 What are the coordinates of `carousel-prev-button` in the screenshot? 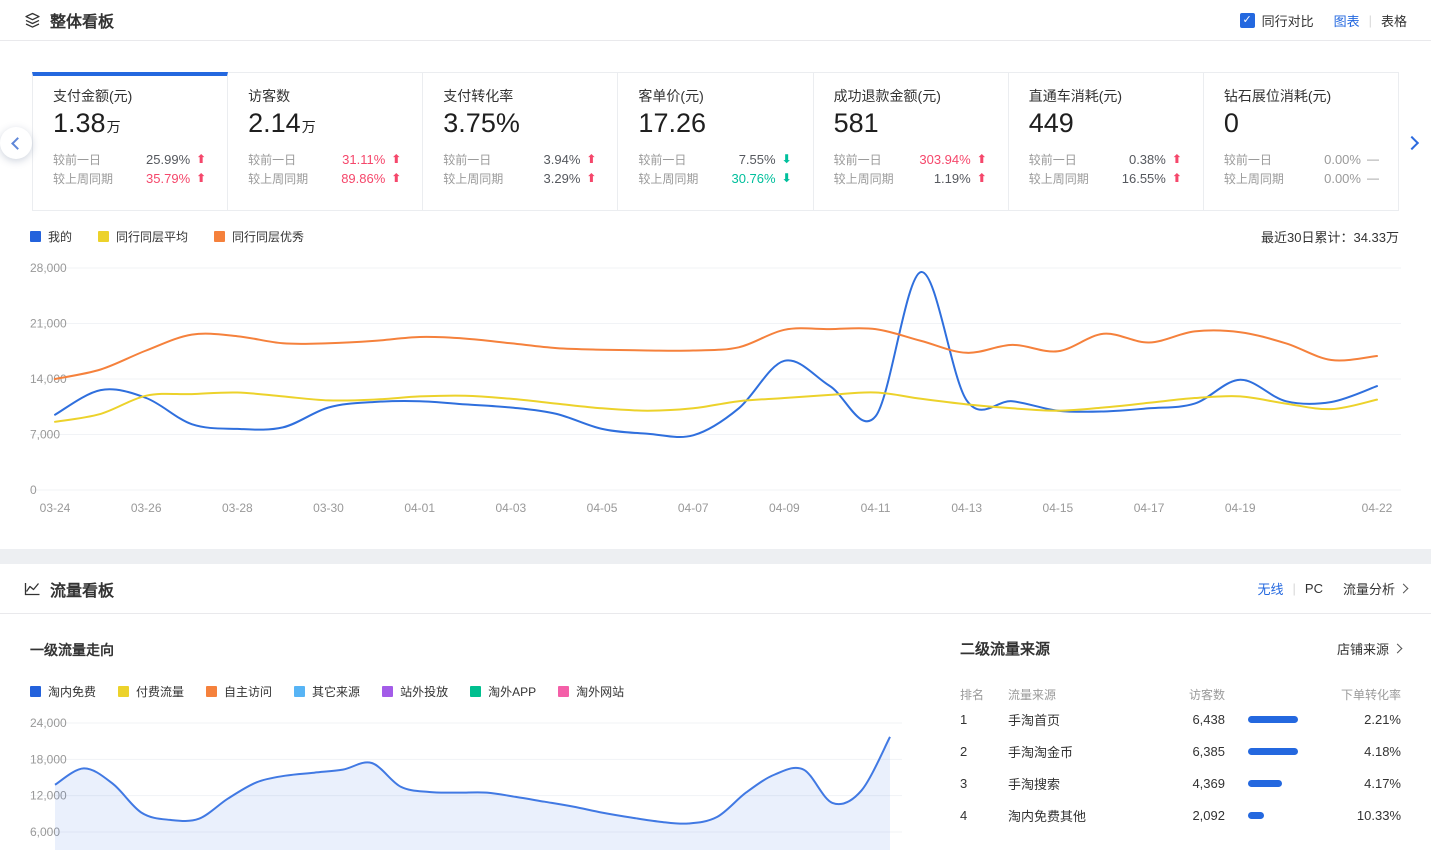 It's located at (16, 143).